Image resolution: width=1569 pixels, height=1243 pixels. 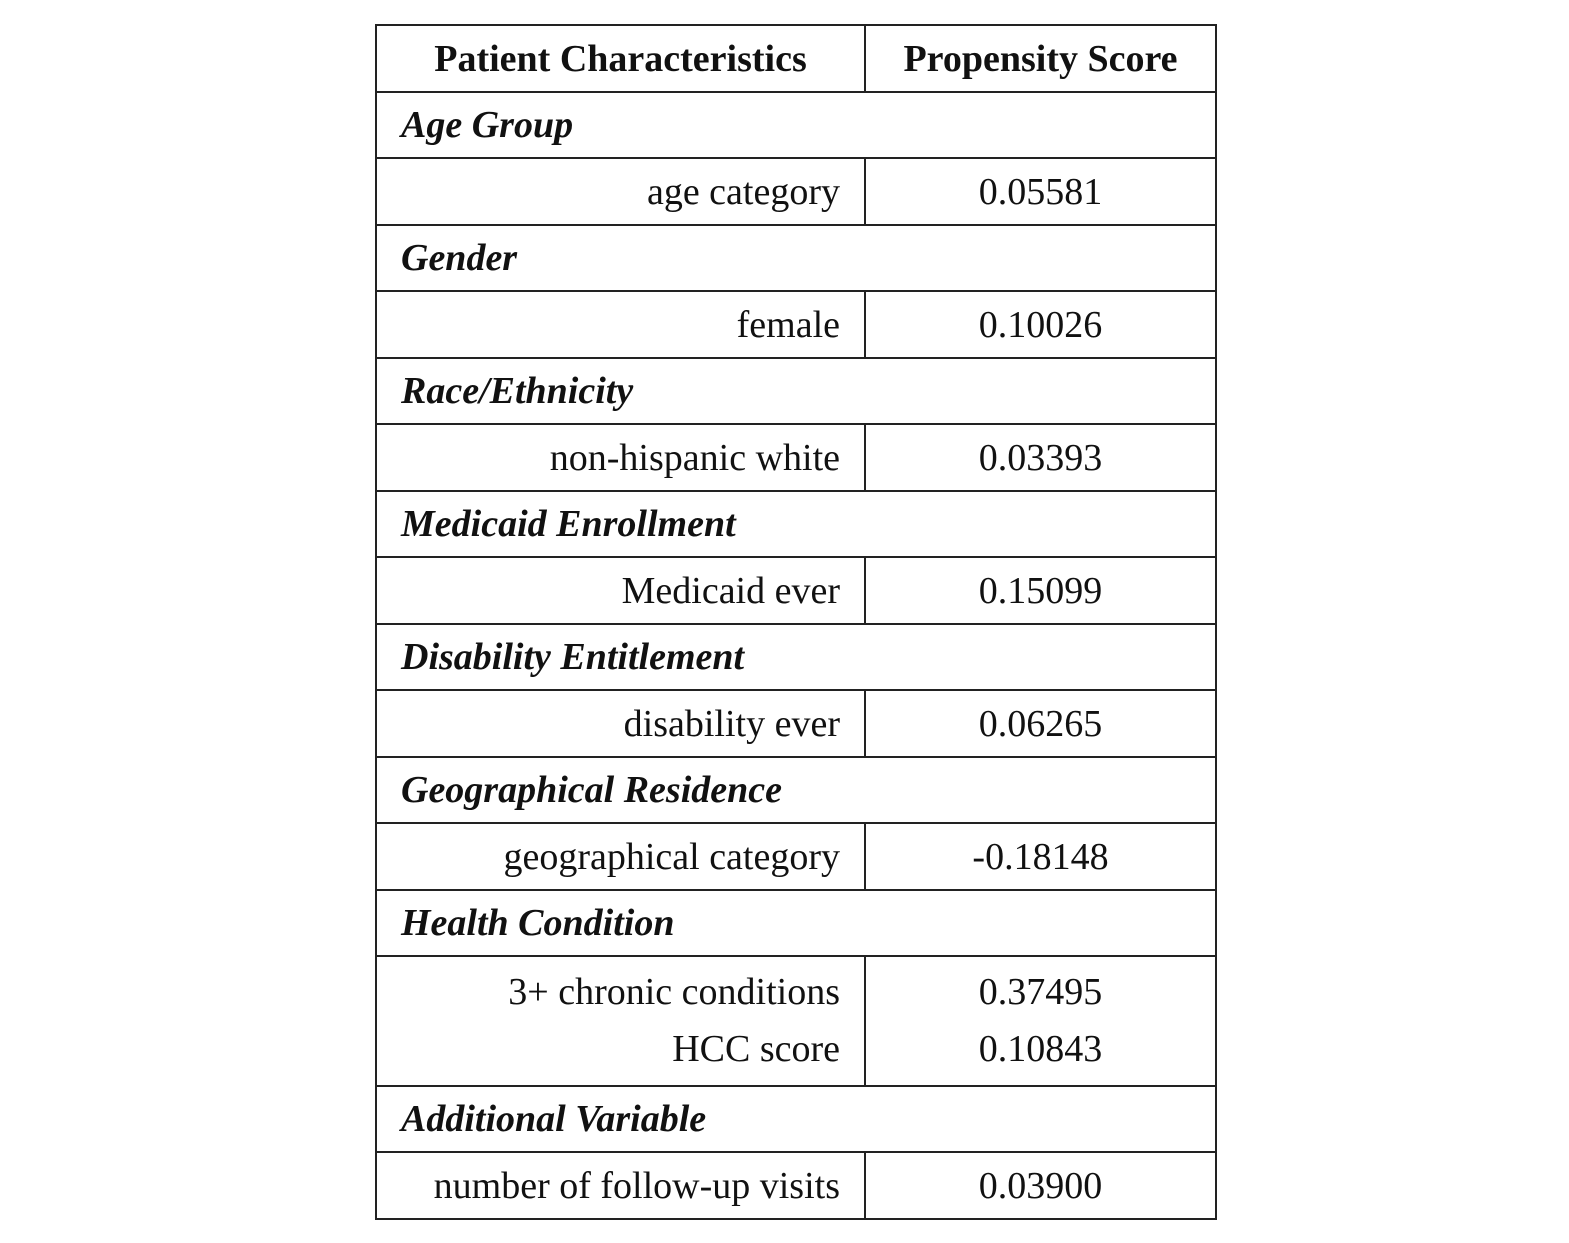 I want to click on group-title: Age Group, so click(x=796, y=125).